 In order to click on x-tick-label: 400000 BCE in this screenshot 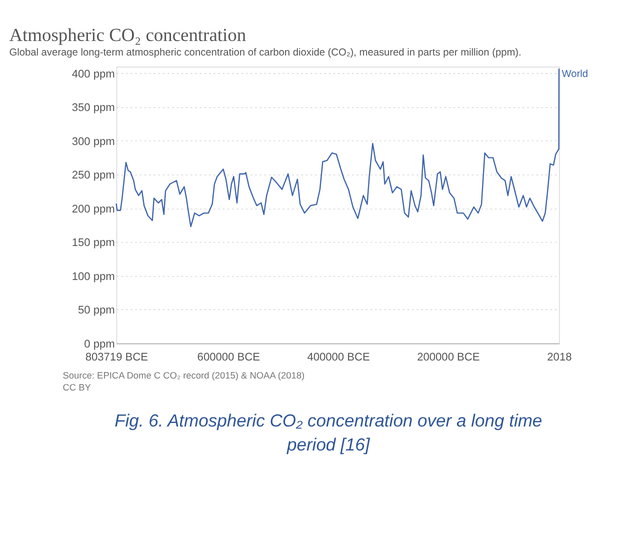, I will do `click(338, 357)`.